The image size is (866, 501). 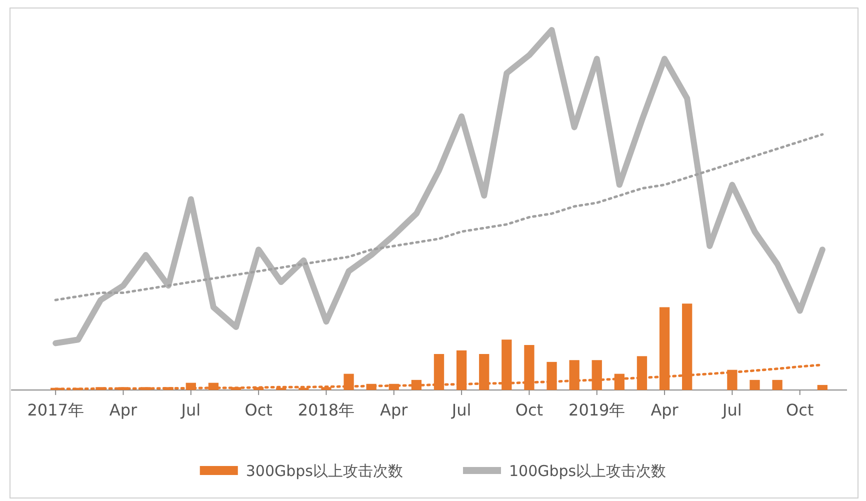 What do you see at coordinates (587, 471) in the screenshot?
I see `legend-label: 100Gbps以上攻击次数` at bounding box center [587, 471].